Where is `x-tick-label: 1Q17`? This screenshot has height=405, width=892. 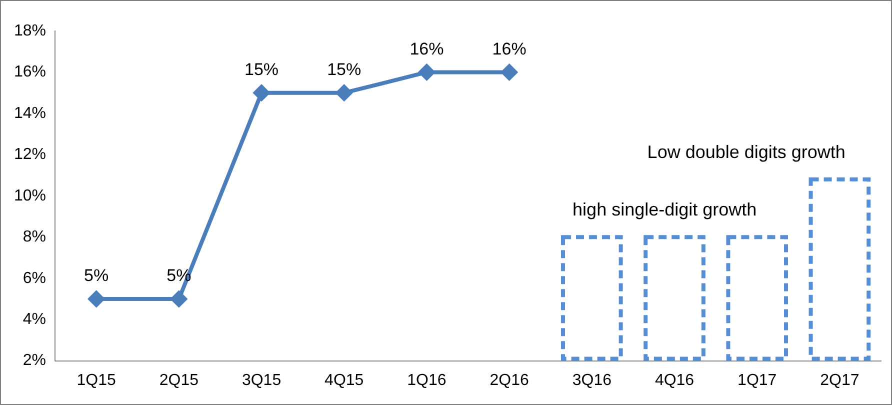
x-tick-label: 1Q17 is located at coordinates (757, 380).